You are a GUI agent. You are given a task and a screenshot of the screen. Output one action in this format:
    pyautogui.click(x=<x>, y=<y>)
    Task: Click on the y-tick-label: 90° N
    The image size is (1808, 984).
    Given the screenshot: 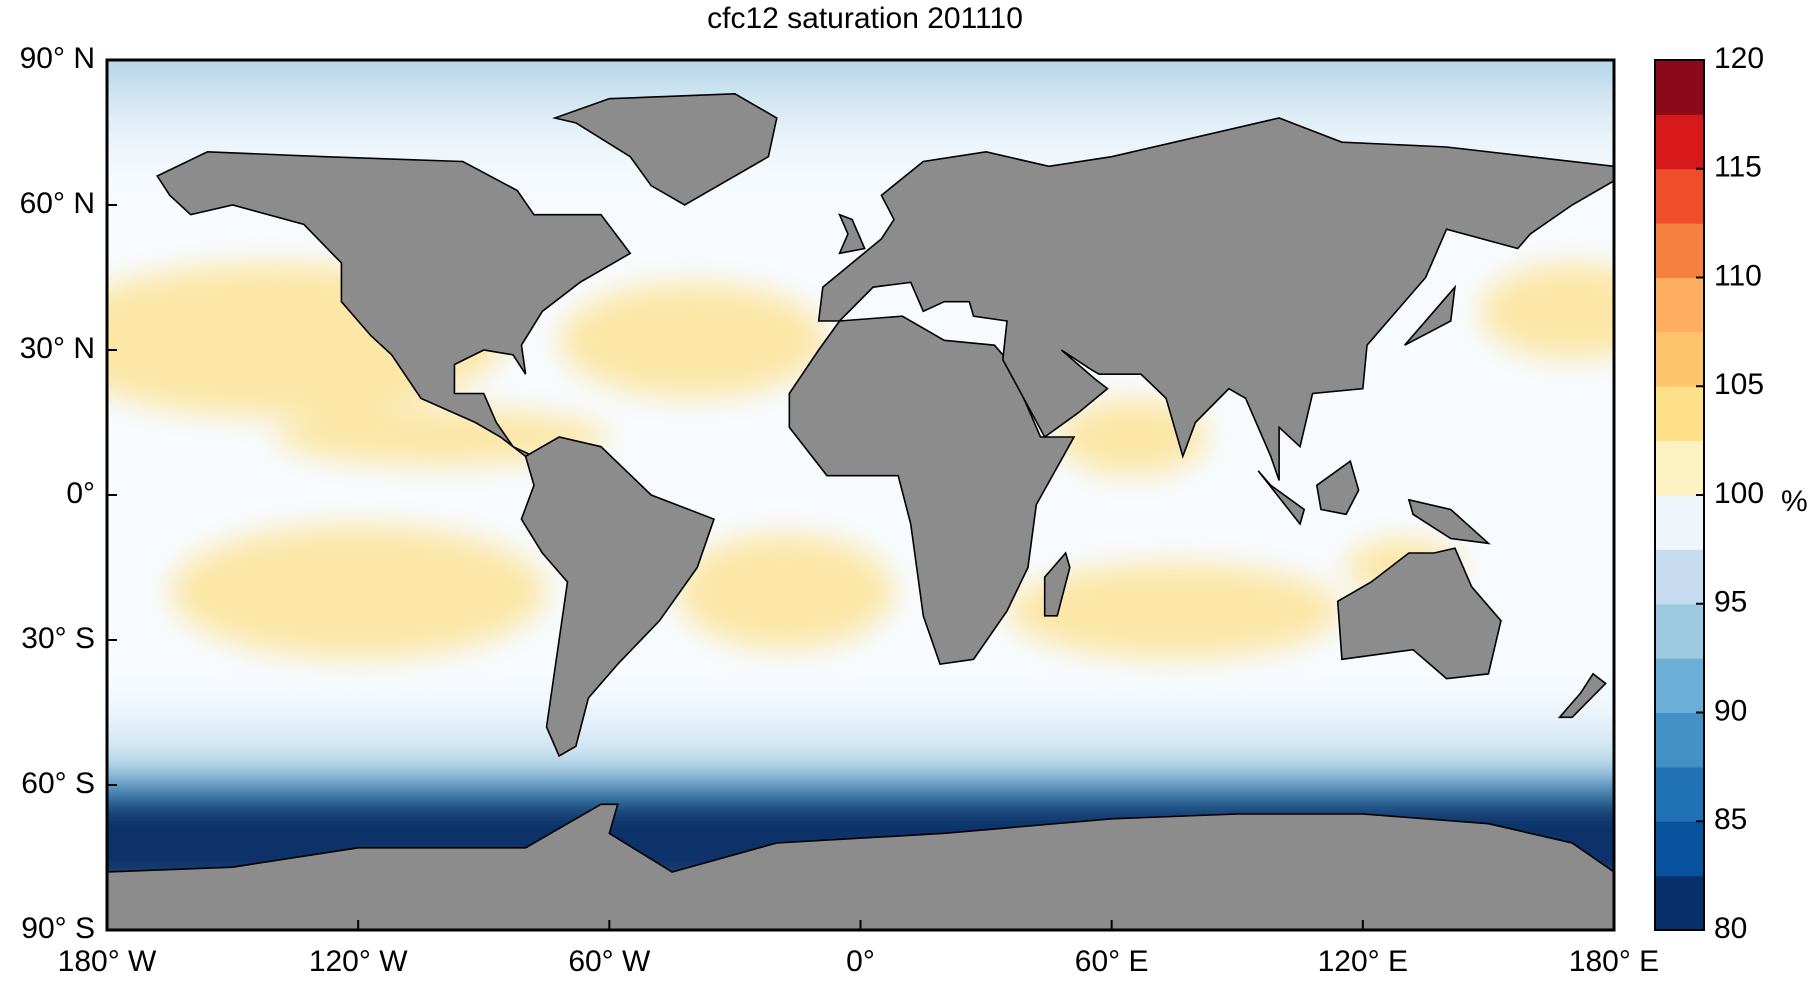 What is the action you would take?
    pyautogui.click(x=57, y=58)
    